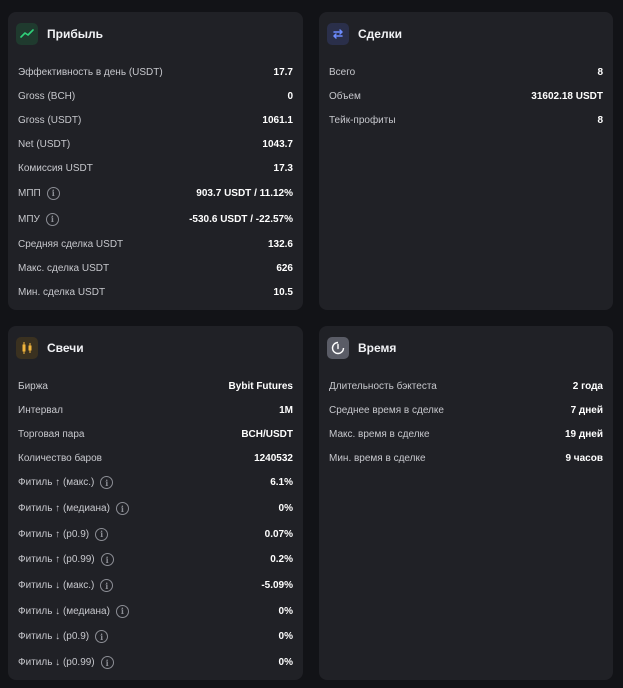 This screenshot has height=688, width=623. Describe the element at coordinates (281, 560) in the screenshot. I see `candles-row-value: 0.2%` at that location.